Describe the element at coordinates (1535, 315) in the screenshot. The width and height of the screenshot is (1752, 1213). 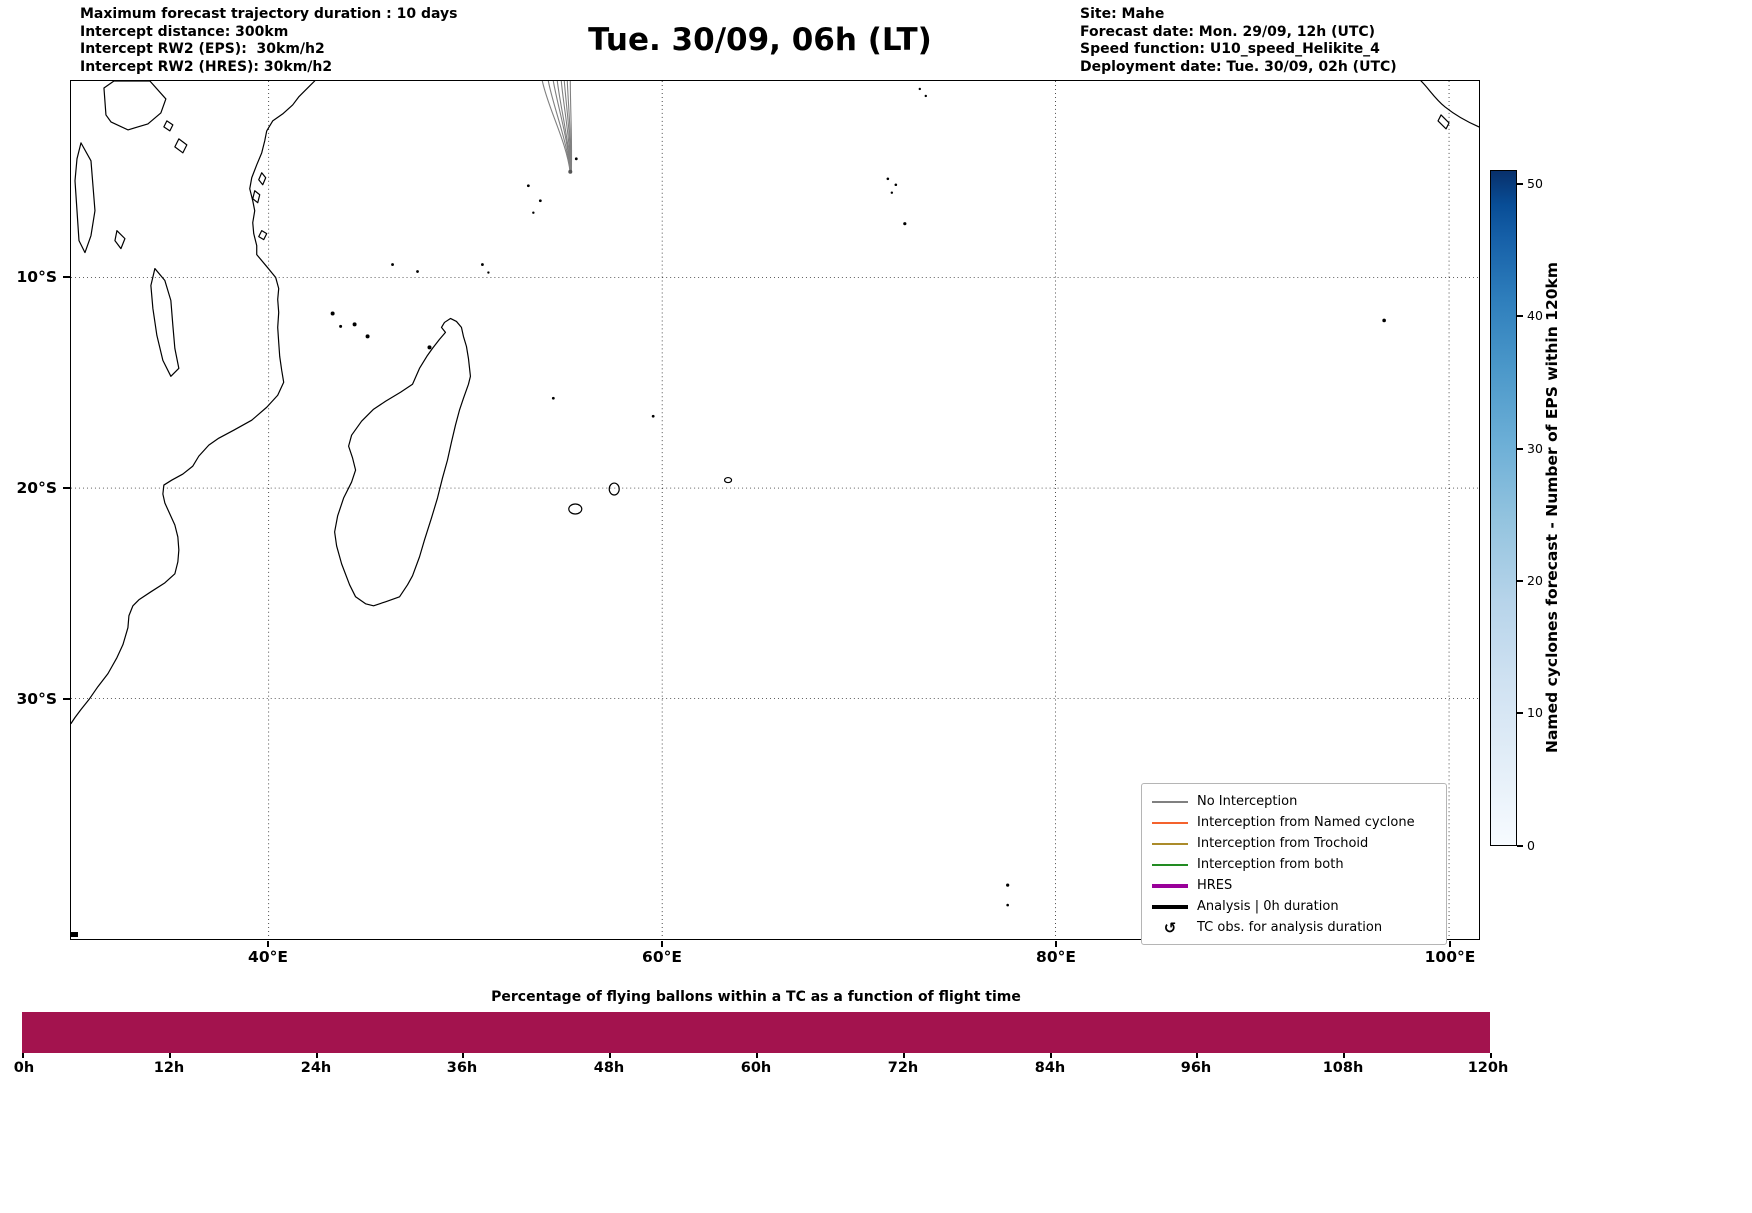
I see `colorbar-tick-label-40: 40` at that location.